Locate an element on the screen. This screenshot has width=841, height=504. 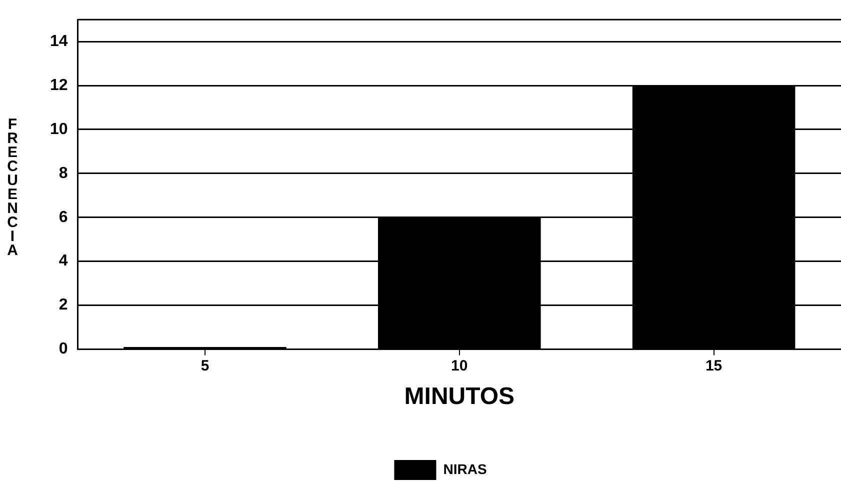
y-axis-title: FRECUENCIA is located at coordinates (12, 186).